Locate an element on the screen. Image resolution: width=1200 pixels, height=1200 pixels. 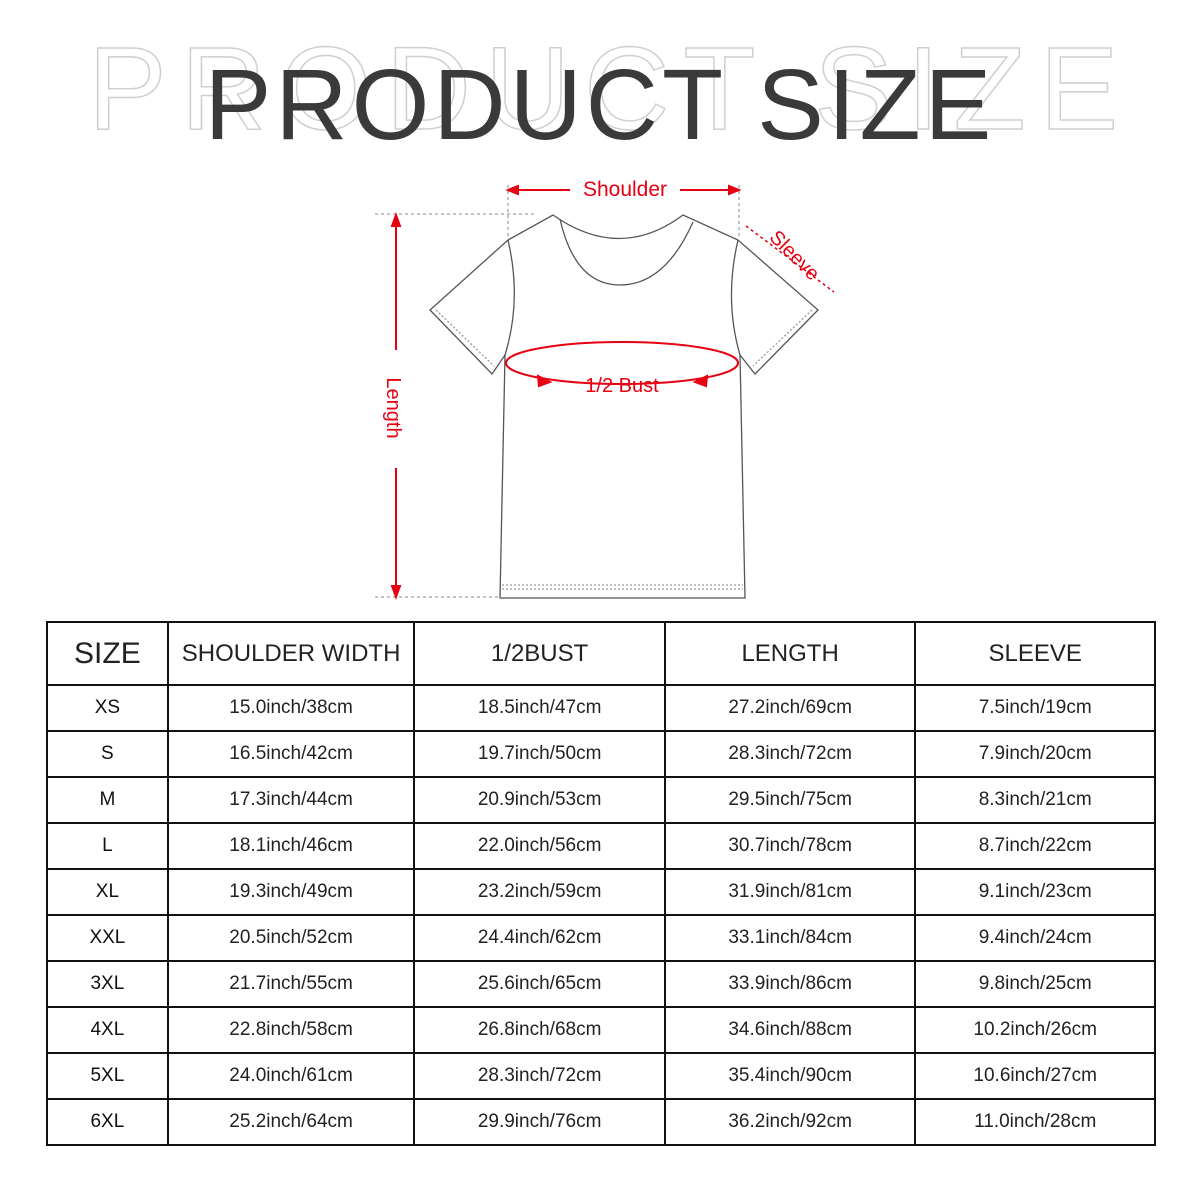
size-cell: 6XL is located at coordinates (107, 1122).